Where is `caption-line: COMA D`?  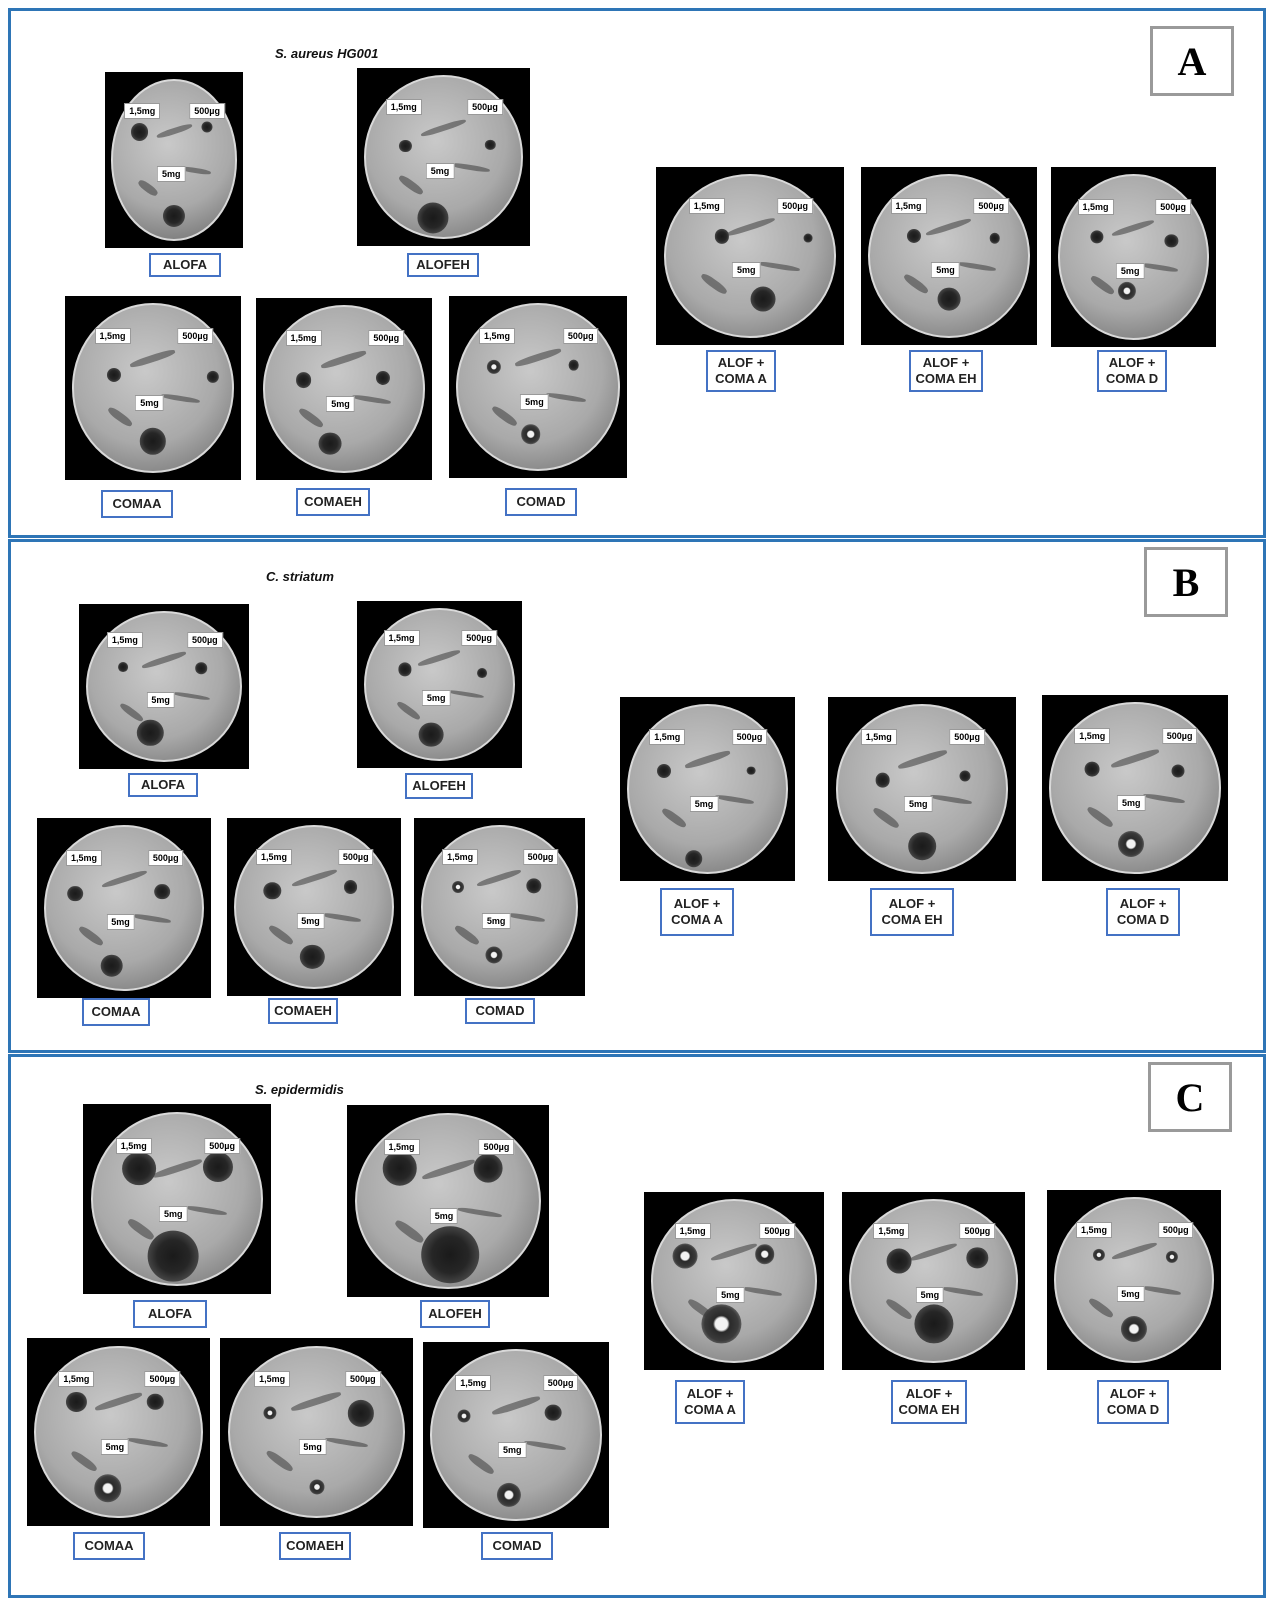
caption-line: COMA D is located at coordinates (1143, 919).